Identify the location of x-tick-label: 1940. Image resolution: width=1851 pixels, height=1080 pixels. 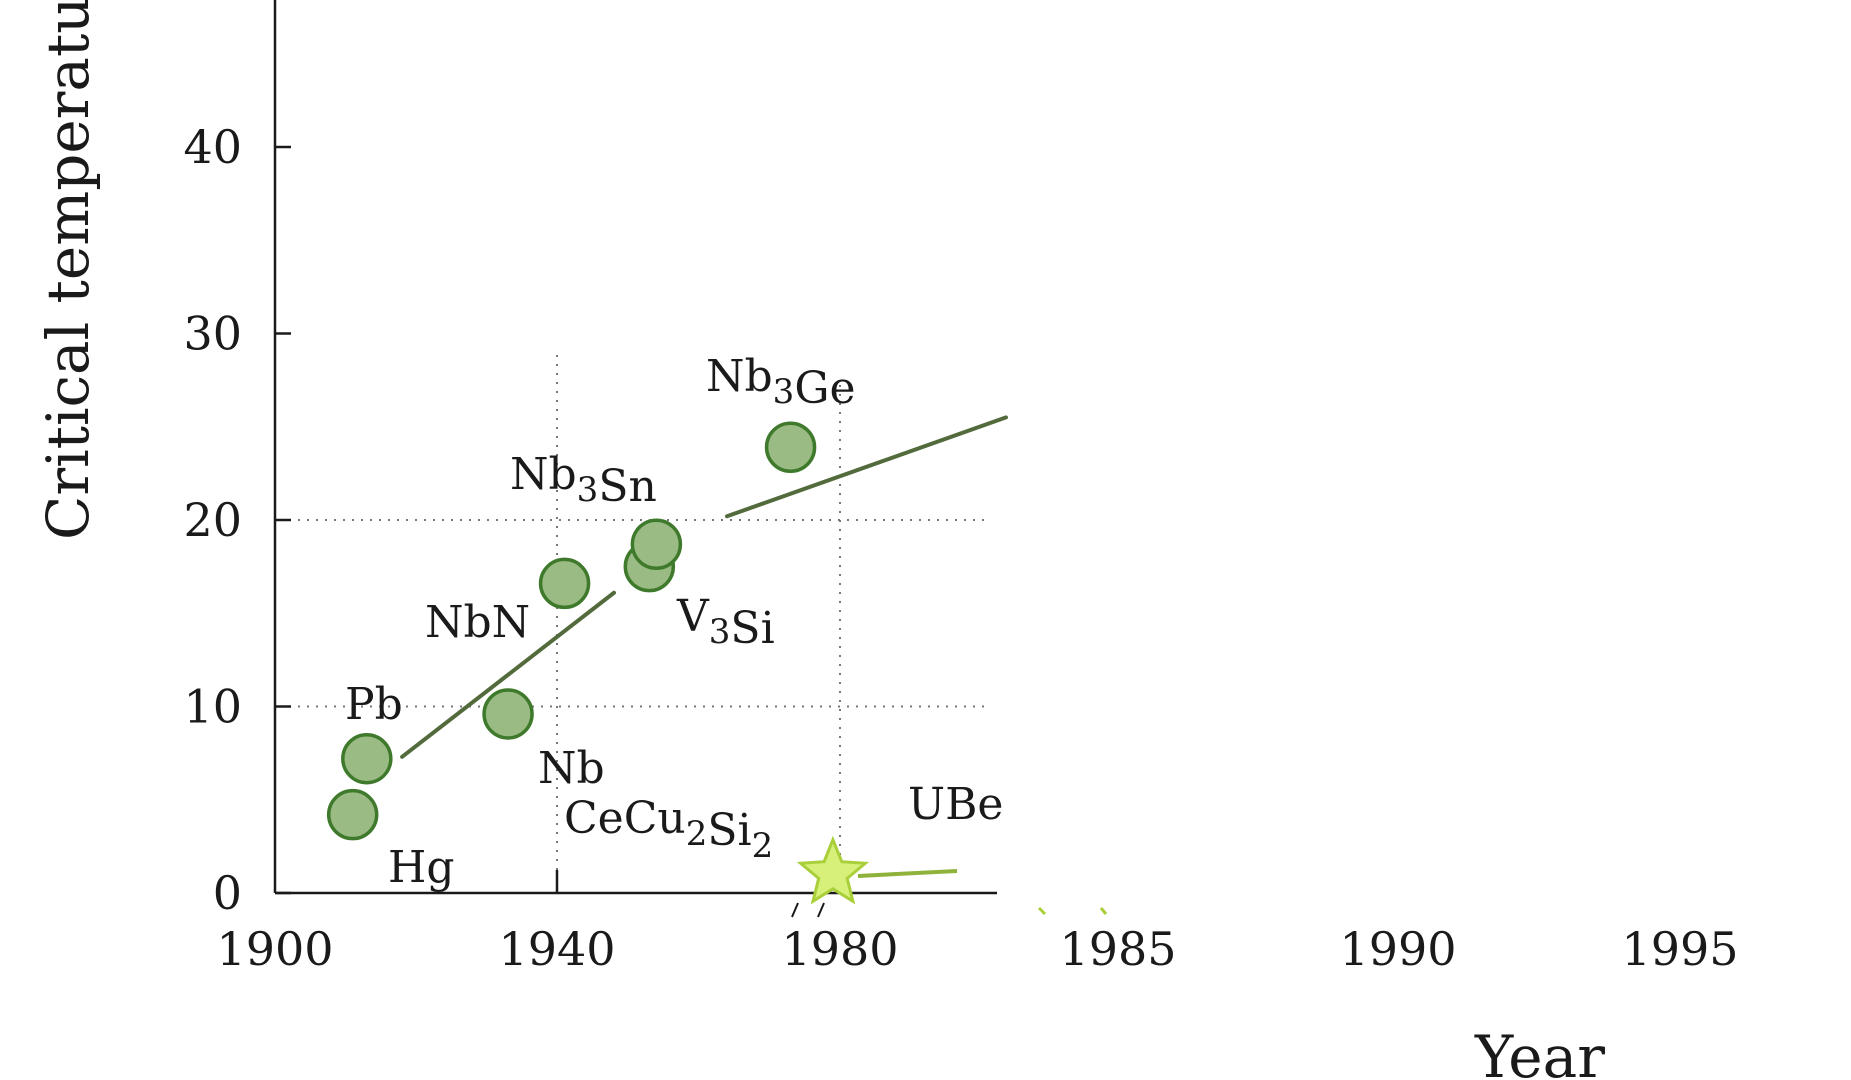
(556, 949).